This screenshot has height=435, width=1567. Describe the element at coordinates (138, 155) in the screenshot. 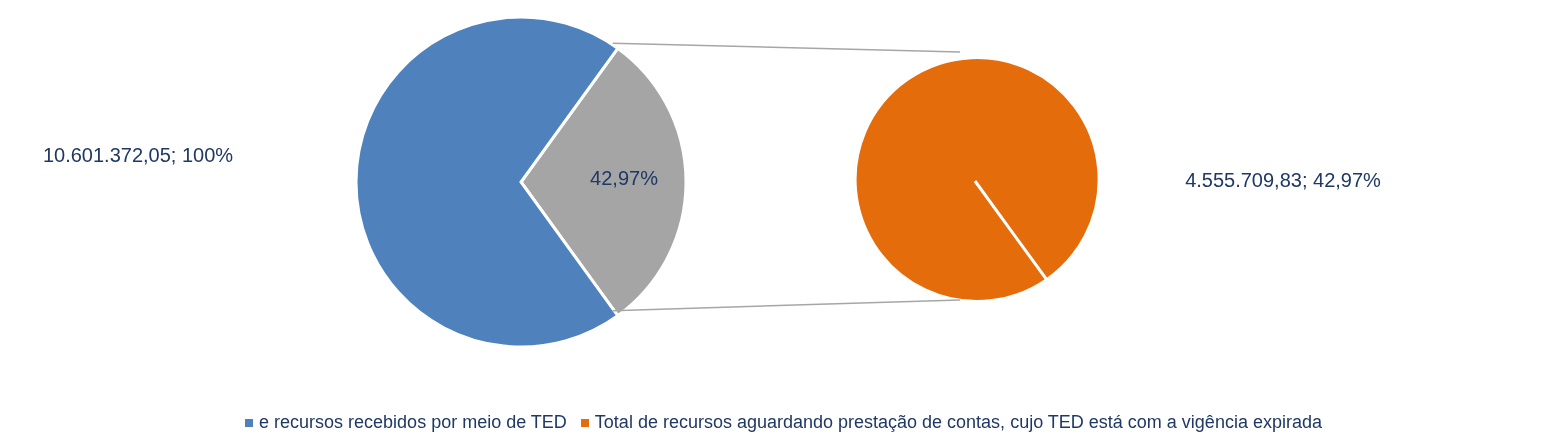

I see `data-label: 10.601.372,05; 100%` at that location.